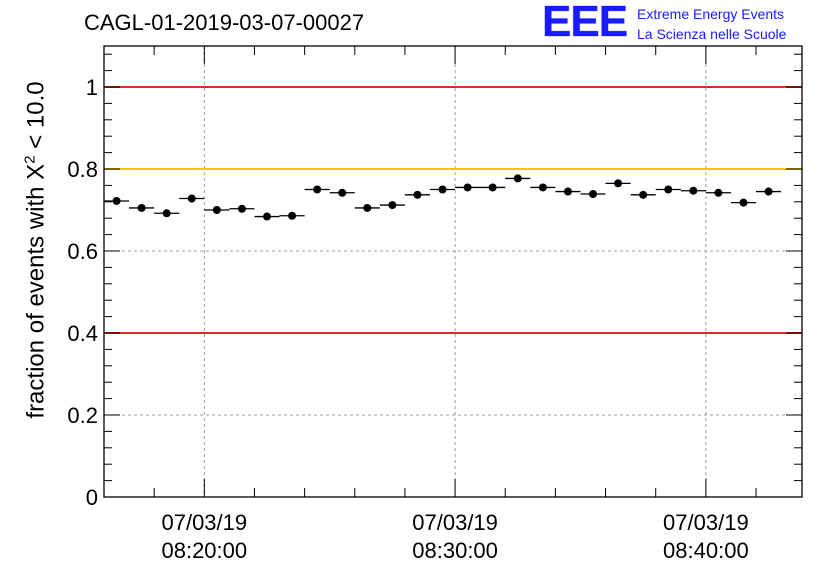 This screenshot has height=572, width=836. Describe the element at coordinates (455, 550) in the screenshot. I see `x-tick-time-label: 08:30:00` at that location.